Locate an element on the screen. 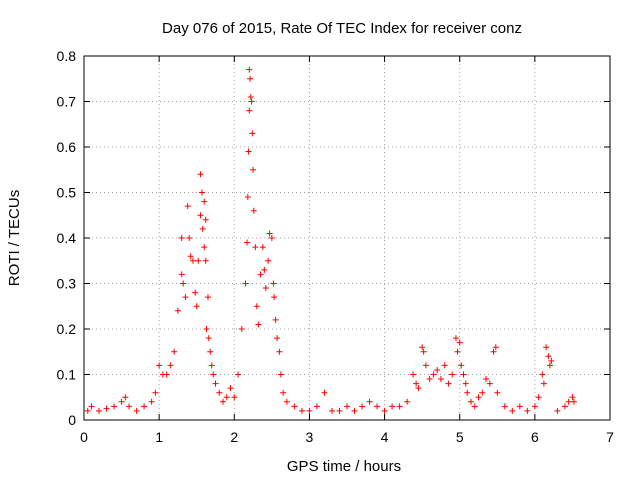 The height and width of the screenshot is (480, 640). y-tick-label: 0.2 is located at coordinates (67, 329).